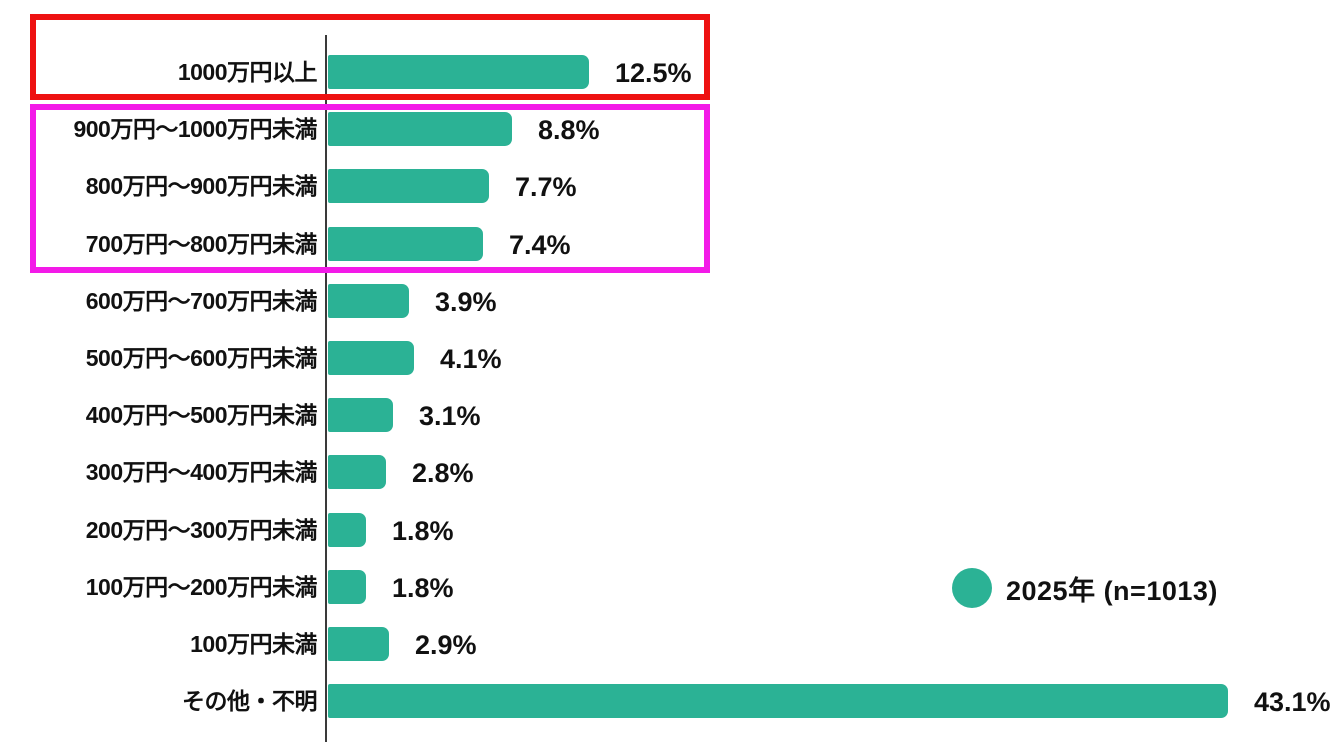  I want to click on value-label: 7.4%, so click(540, 245).